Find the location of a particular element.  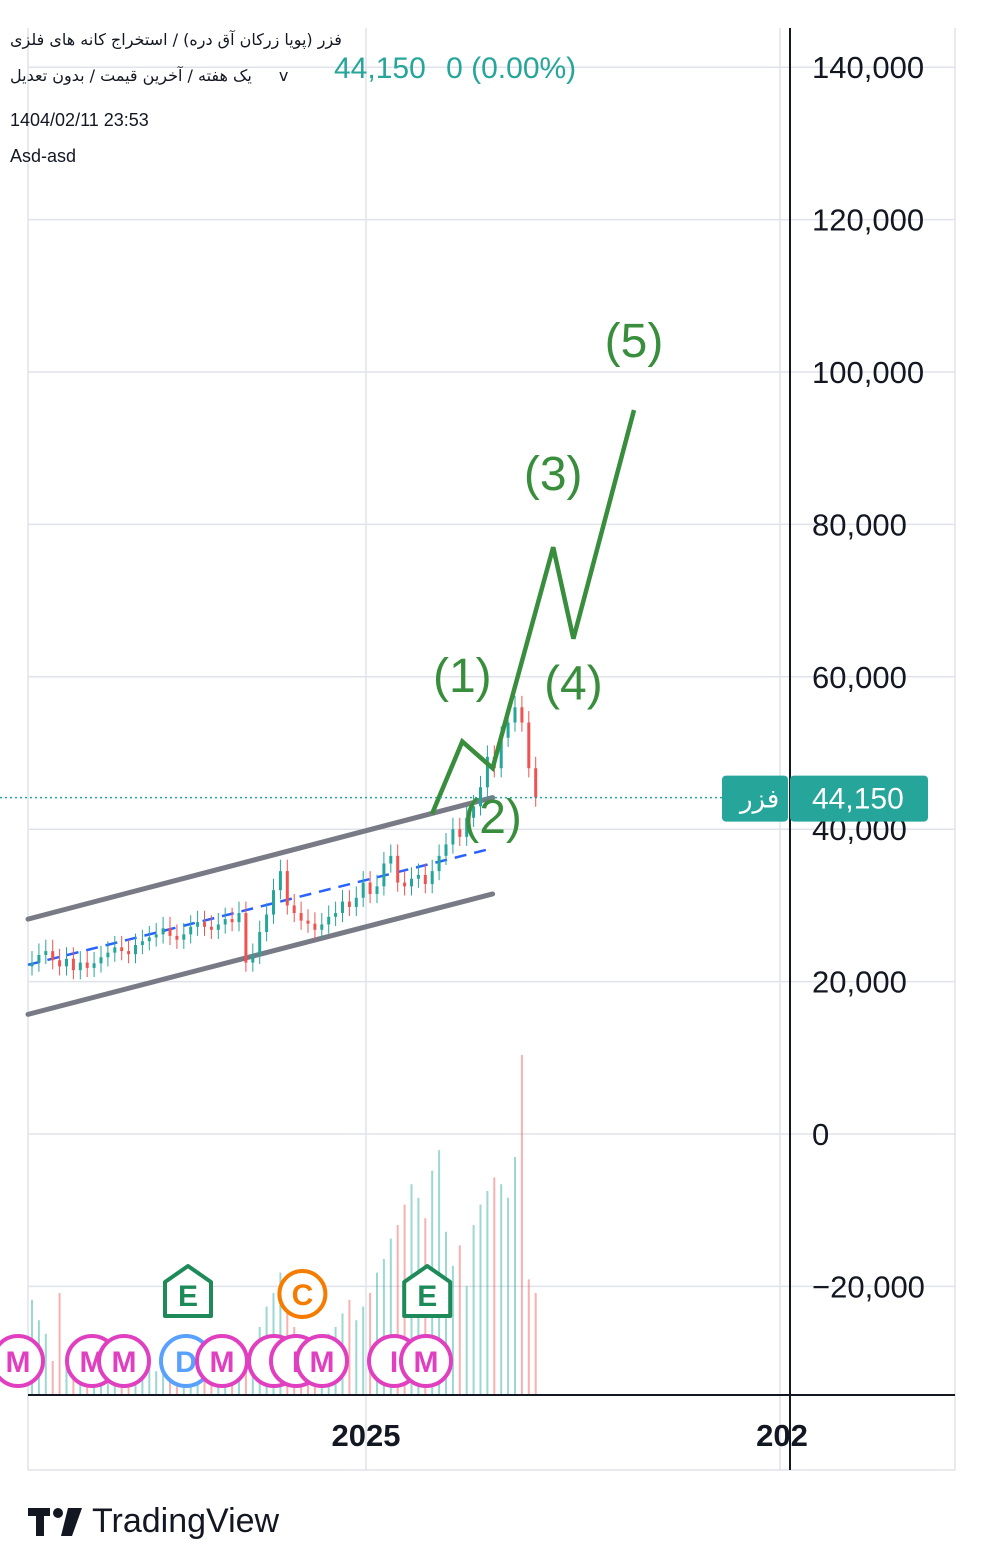

last-price: 44,150 is located at coordinates (380, 68).